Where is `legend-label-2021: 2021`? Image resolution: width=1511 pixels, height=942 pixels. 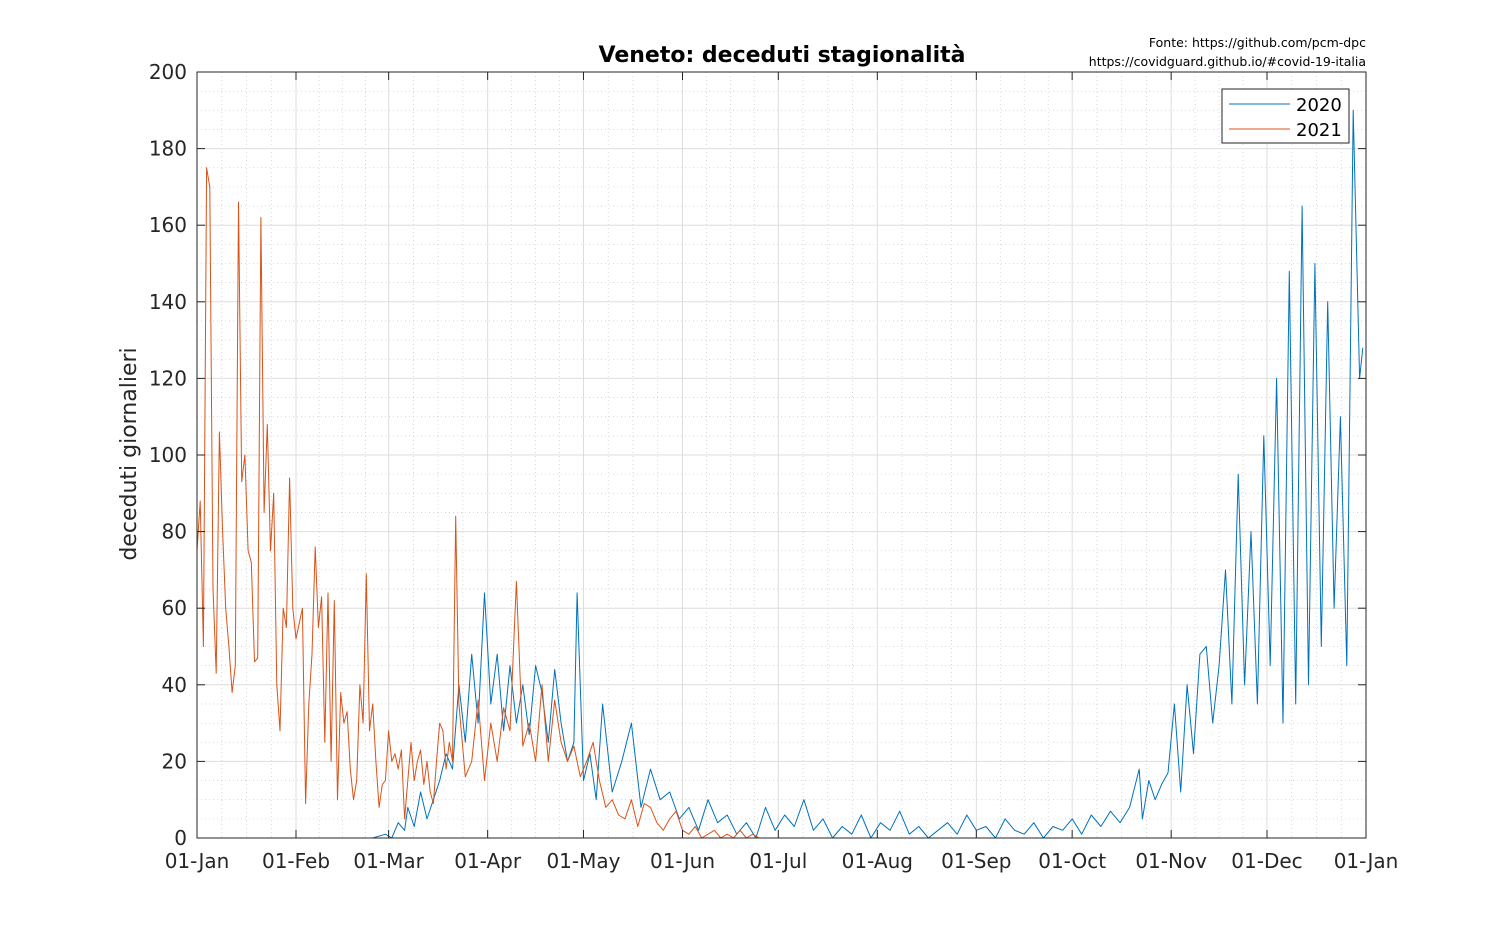 legend-label-2021: 2021 is located at coordinates (1319, 130).